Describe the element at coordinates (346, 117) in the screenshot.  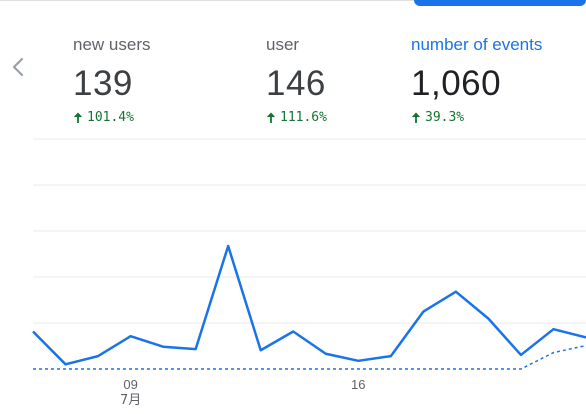
I see `metric-change: 111.6%` at that location.